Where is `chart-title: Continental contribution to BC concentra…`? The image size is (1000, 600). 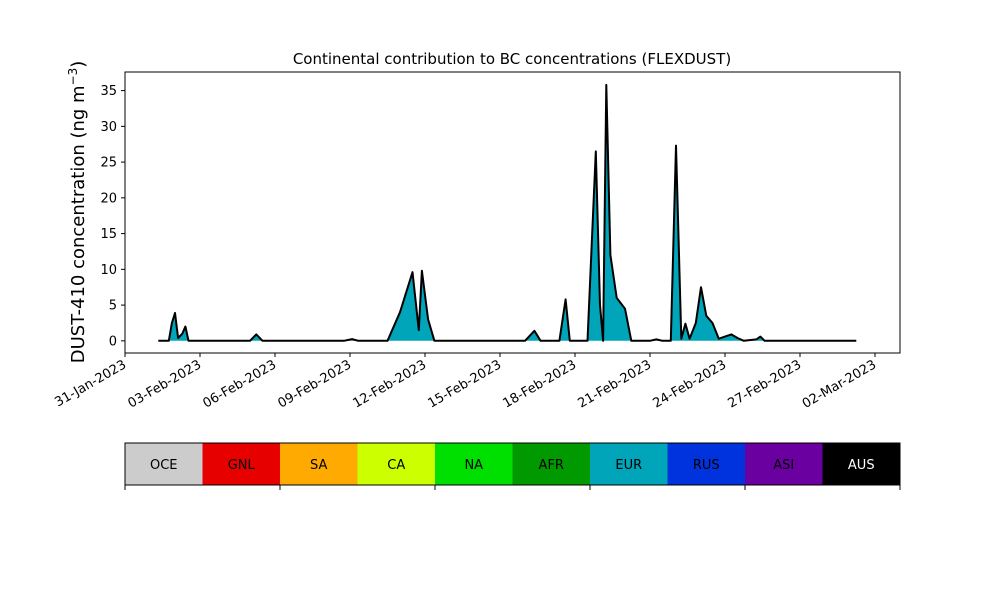 chart-title: Continental contribution to BC concentra… is located at coordinates (512, 59).